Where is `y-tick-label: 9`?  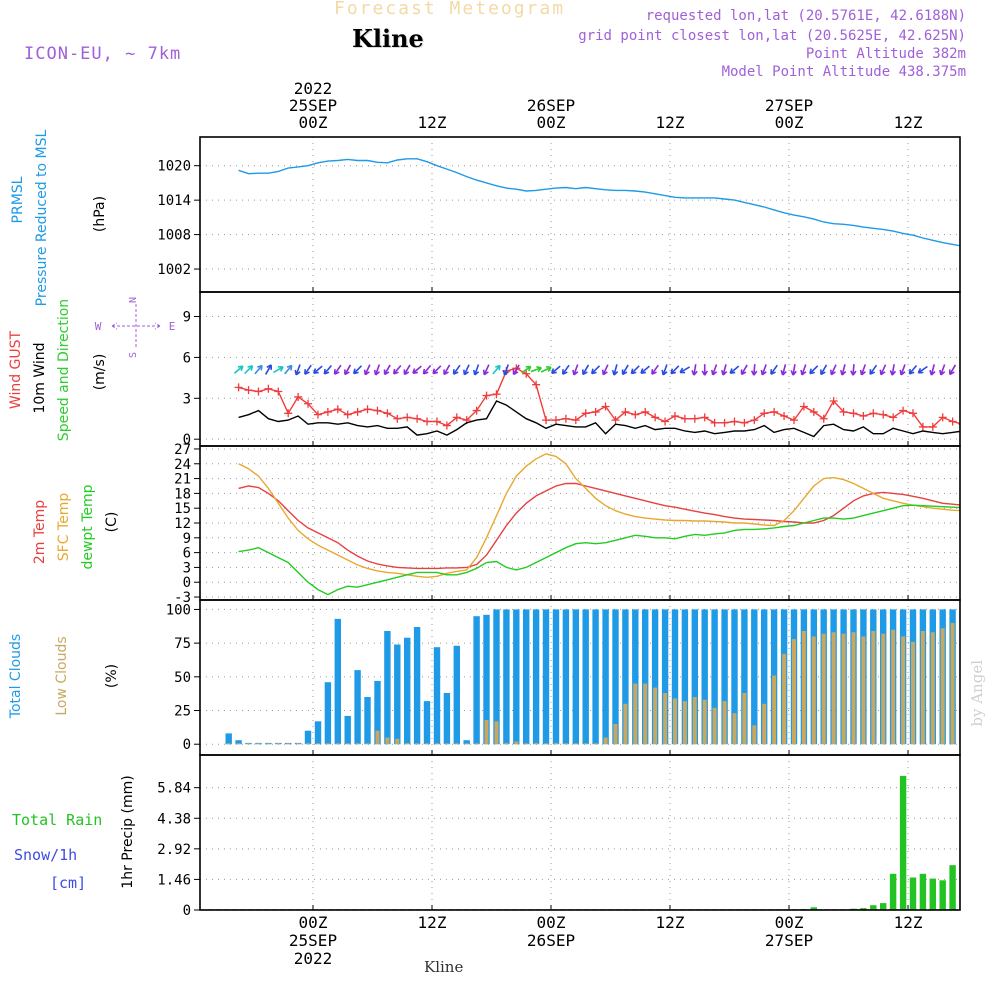 y-tick-label: 9 is located at coordinates (187, 318).